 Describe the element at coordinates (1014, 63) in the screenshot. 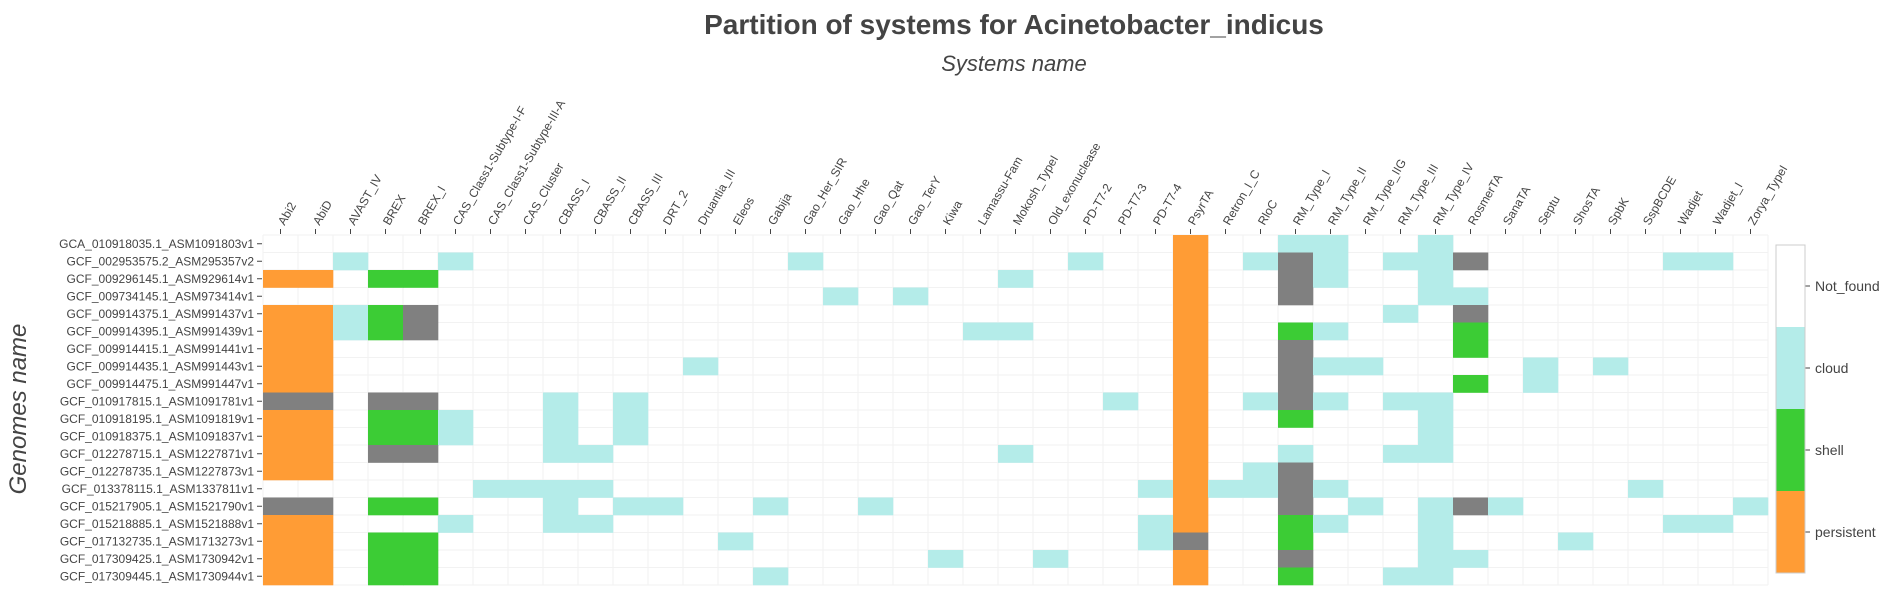

I see `chart-subtitle: Systems name` at that location.